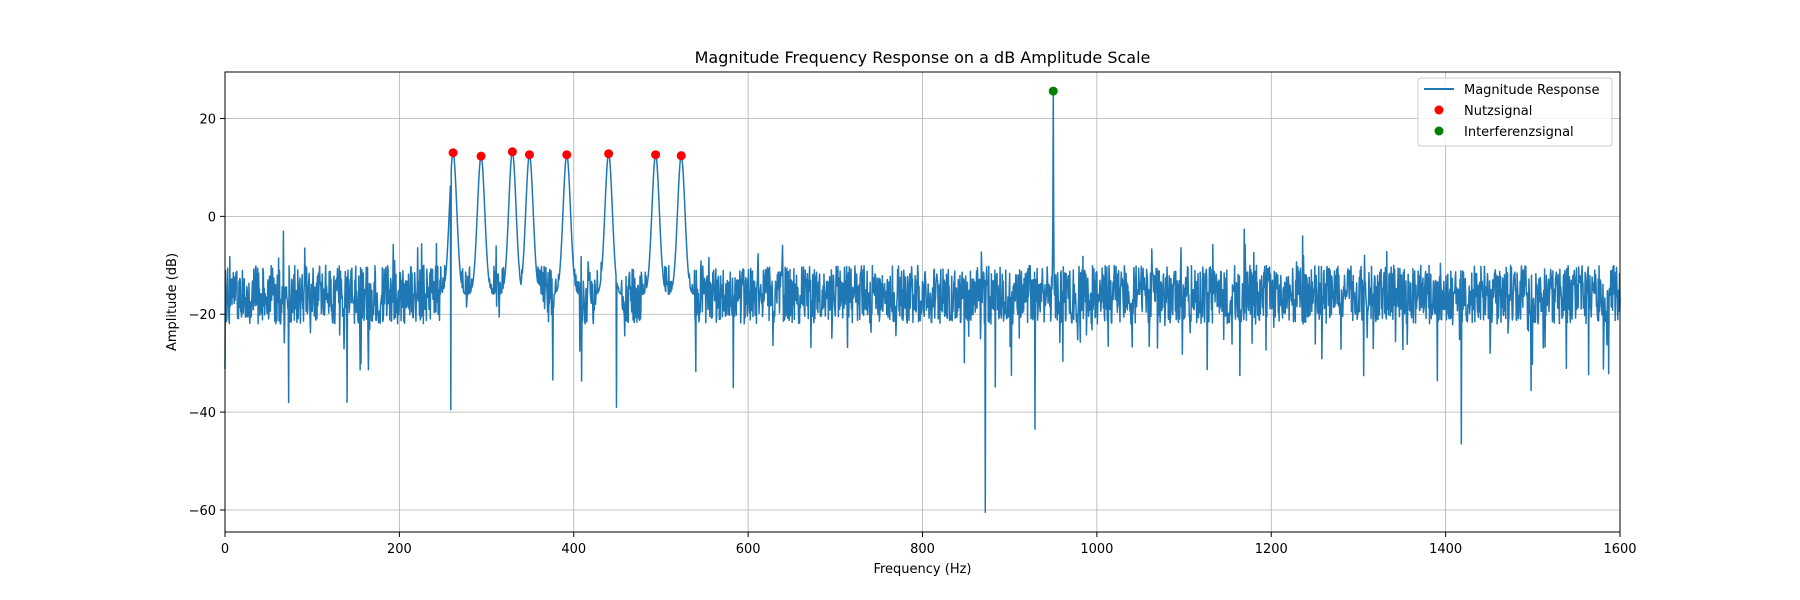 Image resolution: width=1800 pixels, height=600 pixels. I want to click on y-tick-label: −20, so click(202, 315).